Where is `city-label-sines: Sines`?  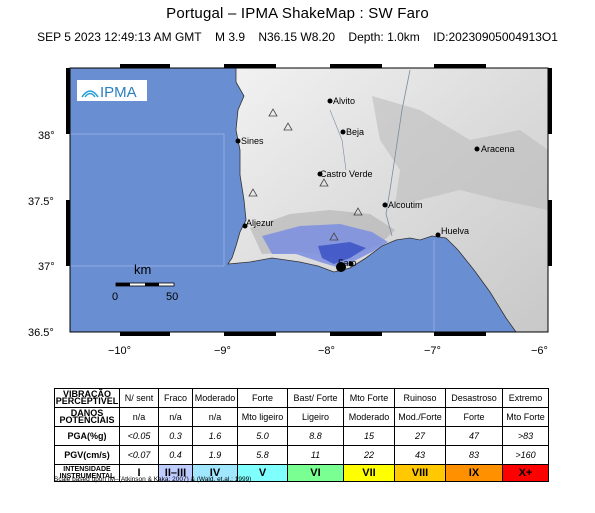
city-label-sines: Sines is located at coordinates (252, 141).